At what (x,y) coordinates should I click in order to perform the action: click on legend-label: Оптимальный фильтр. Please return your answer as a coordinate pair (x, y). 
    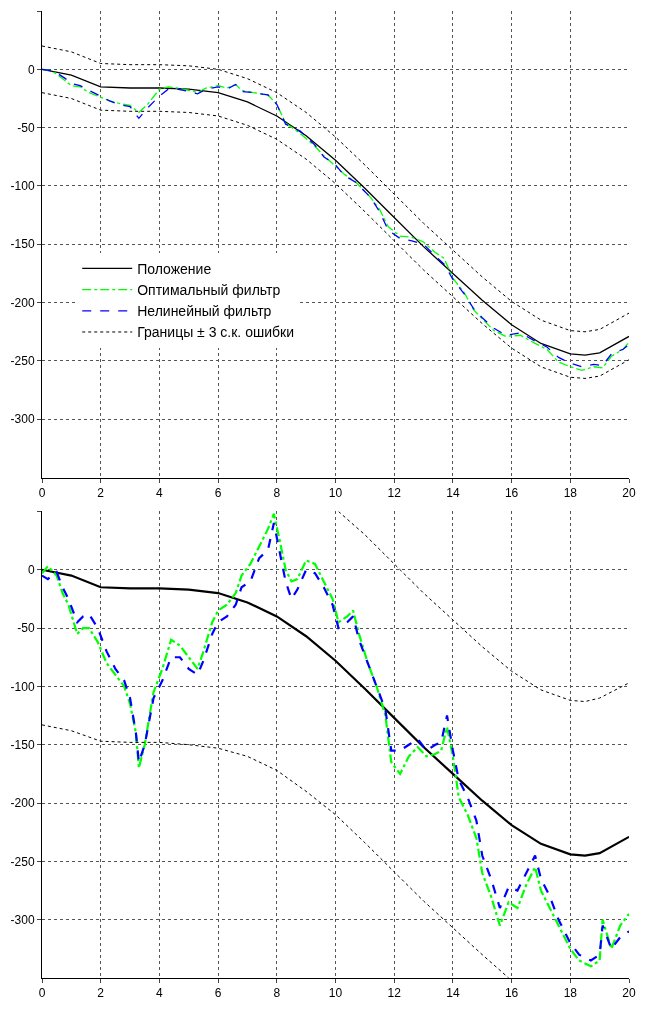
    Looking at the image, I should click on (209, 290).